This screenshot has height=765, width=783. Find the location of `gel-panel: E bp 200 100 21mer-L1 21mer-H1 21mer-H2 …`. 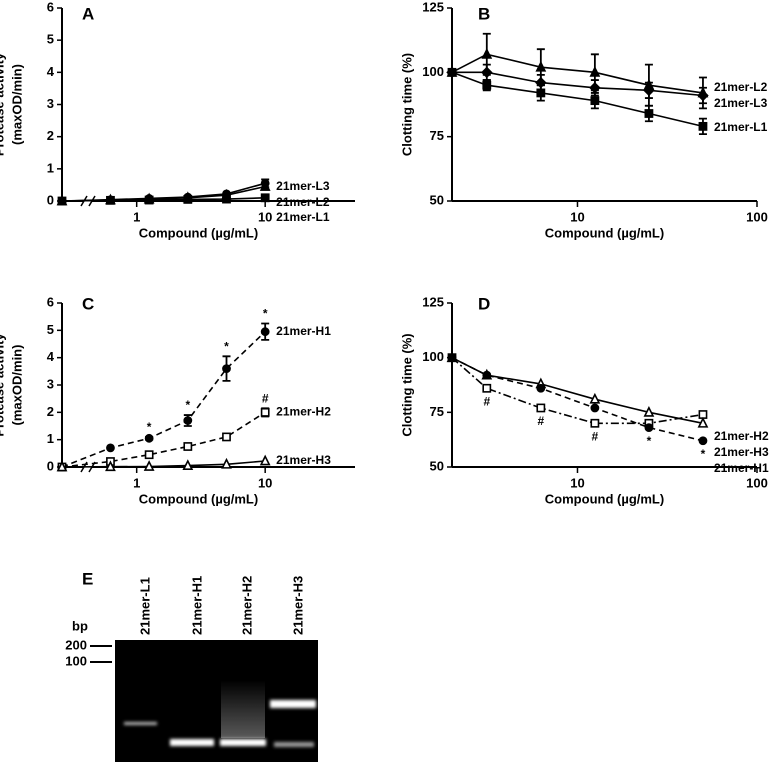

gel-panel: E bp 200 100 21mer-L1 21mer-H1 21mer-H2 … is located at coordinates (191, 665).